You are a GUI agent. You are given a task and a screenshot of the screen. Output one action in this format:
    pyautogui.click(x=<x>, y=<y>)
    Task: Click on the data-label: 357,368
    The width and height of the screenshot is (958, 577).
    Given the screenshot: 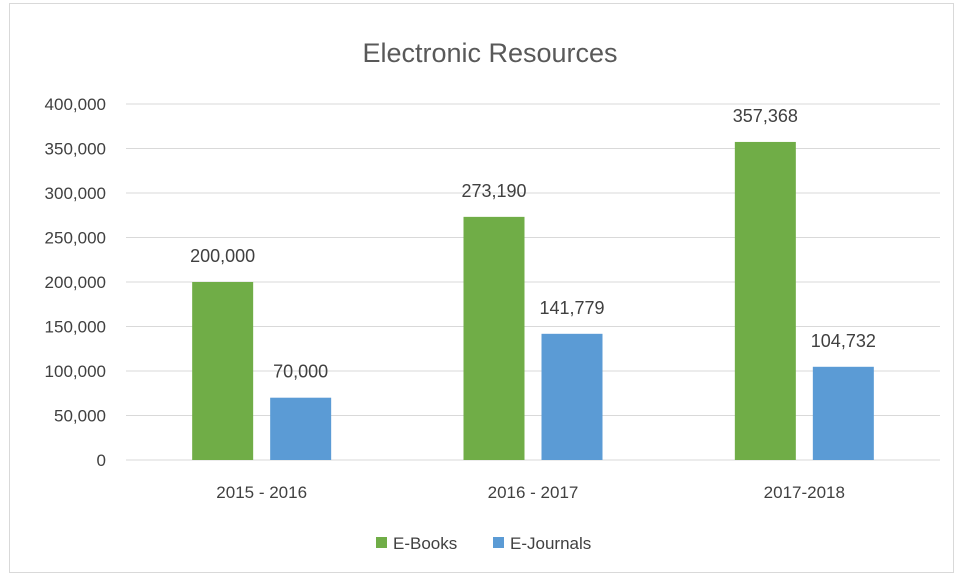 What is the action you would take?
    pyautogui.click(x=765, y=116)
    